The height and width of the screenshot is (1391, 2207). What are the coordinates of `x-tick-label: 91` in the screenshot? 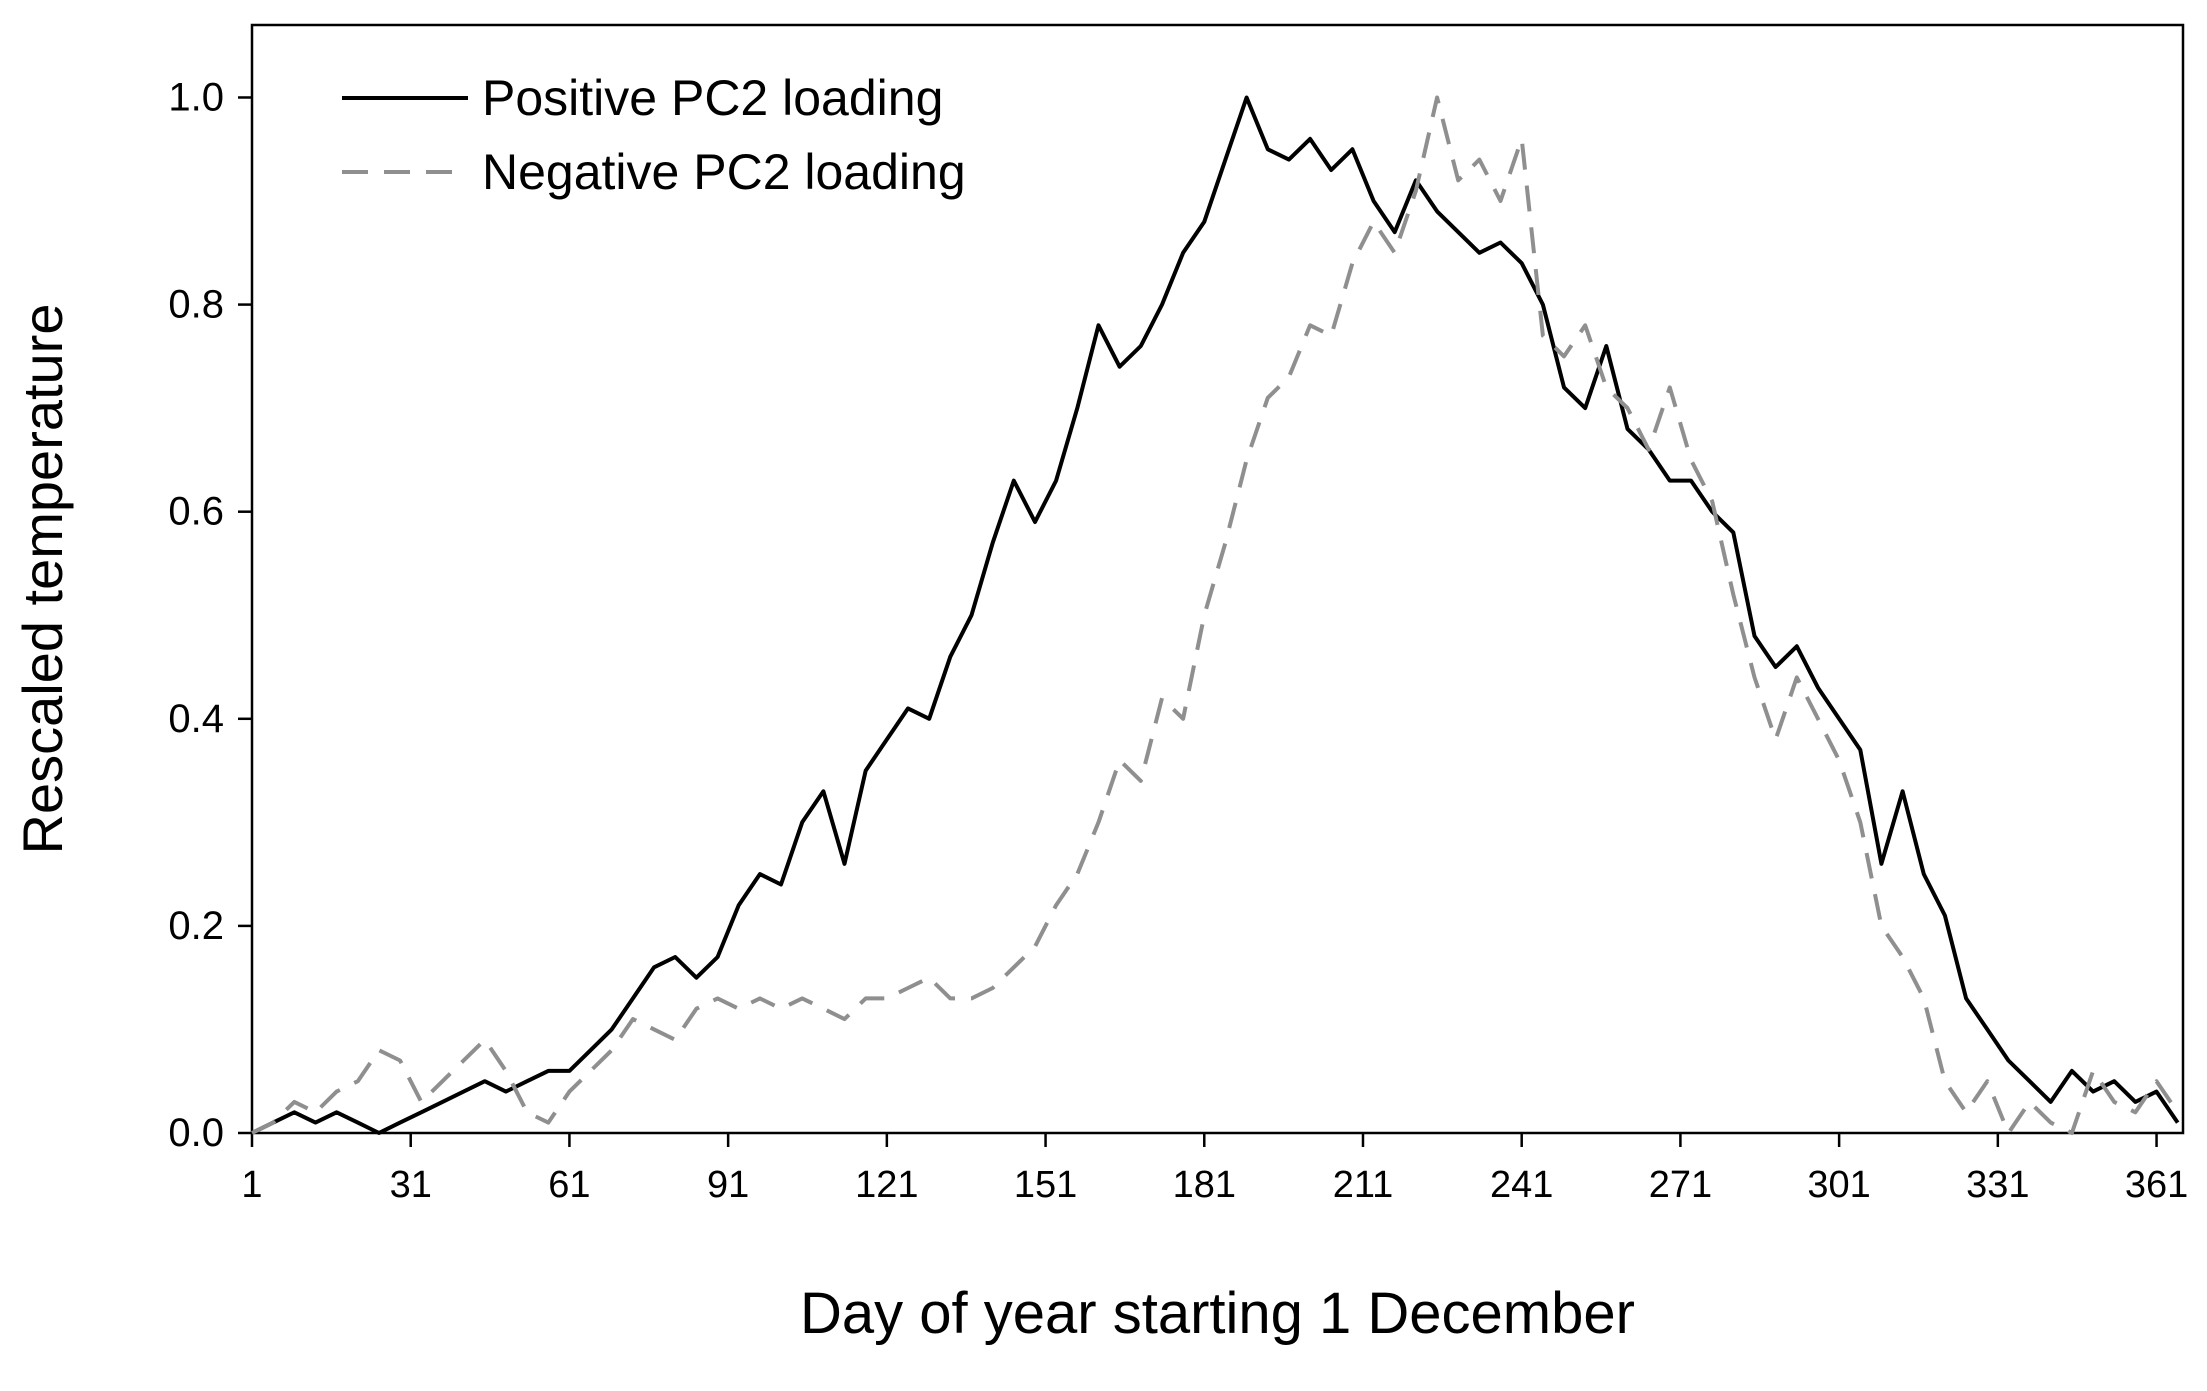 It's located at (728, 1185).